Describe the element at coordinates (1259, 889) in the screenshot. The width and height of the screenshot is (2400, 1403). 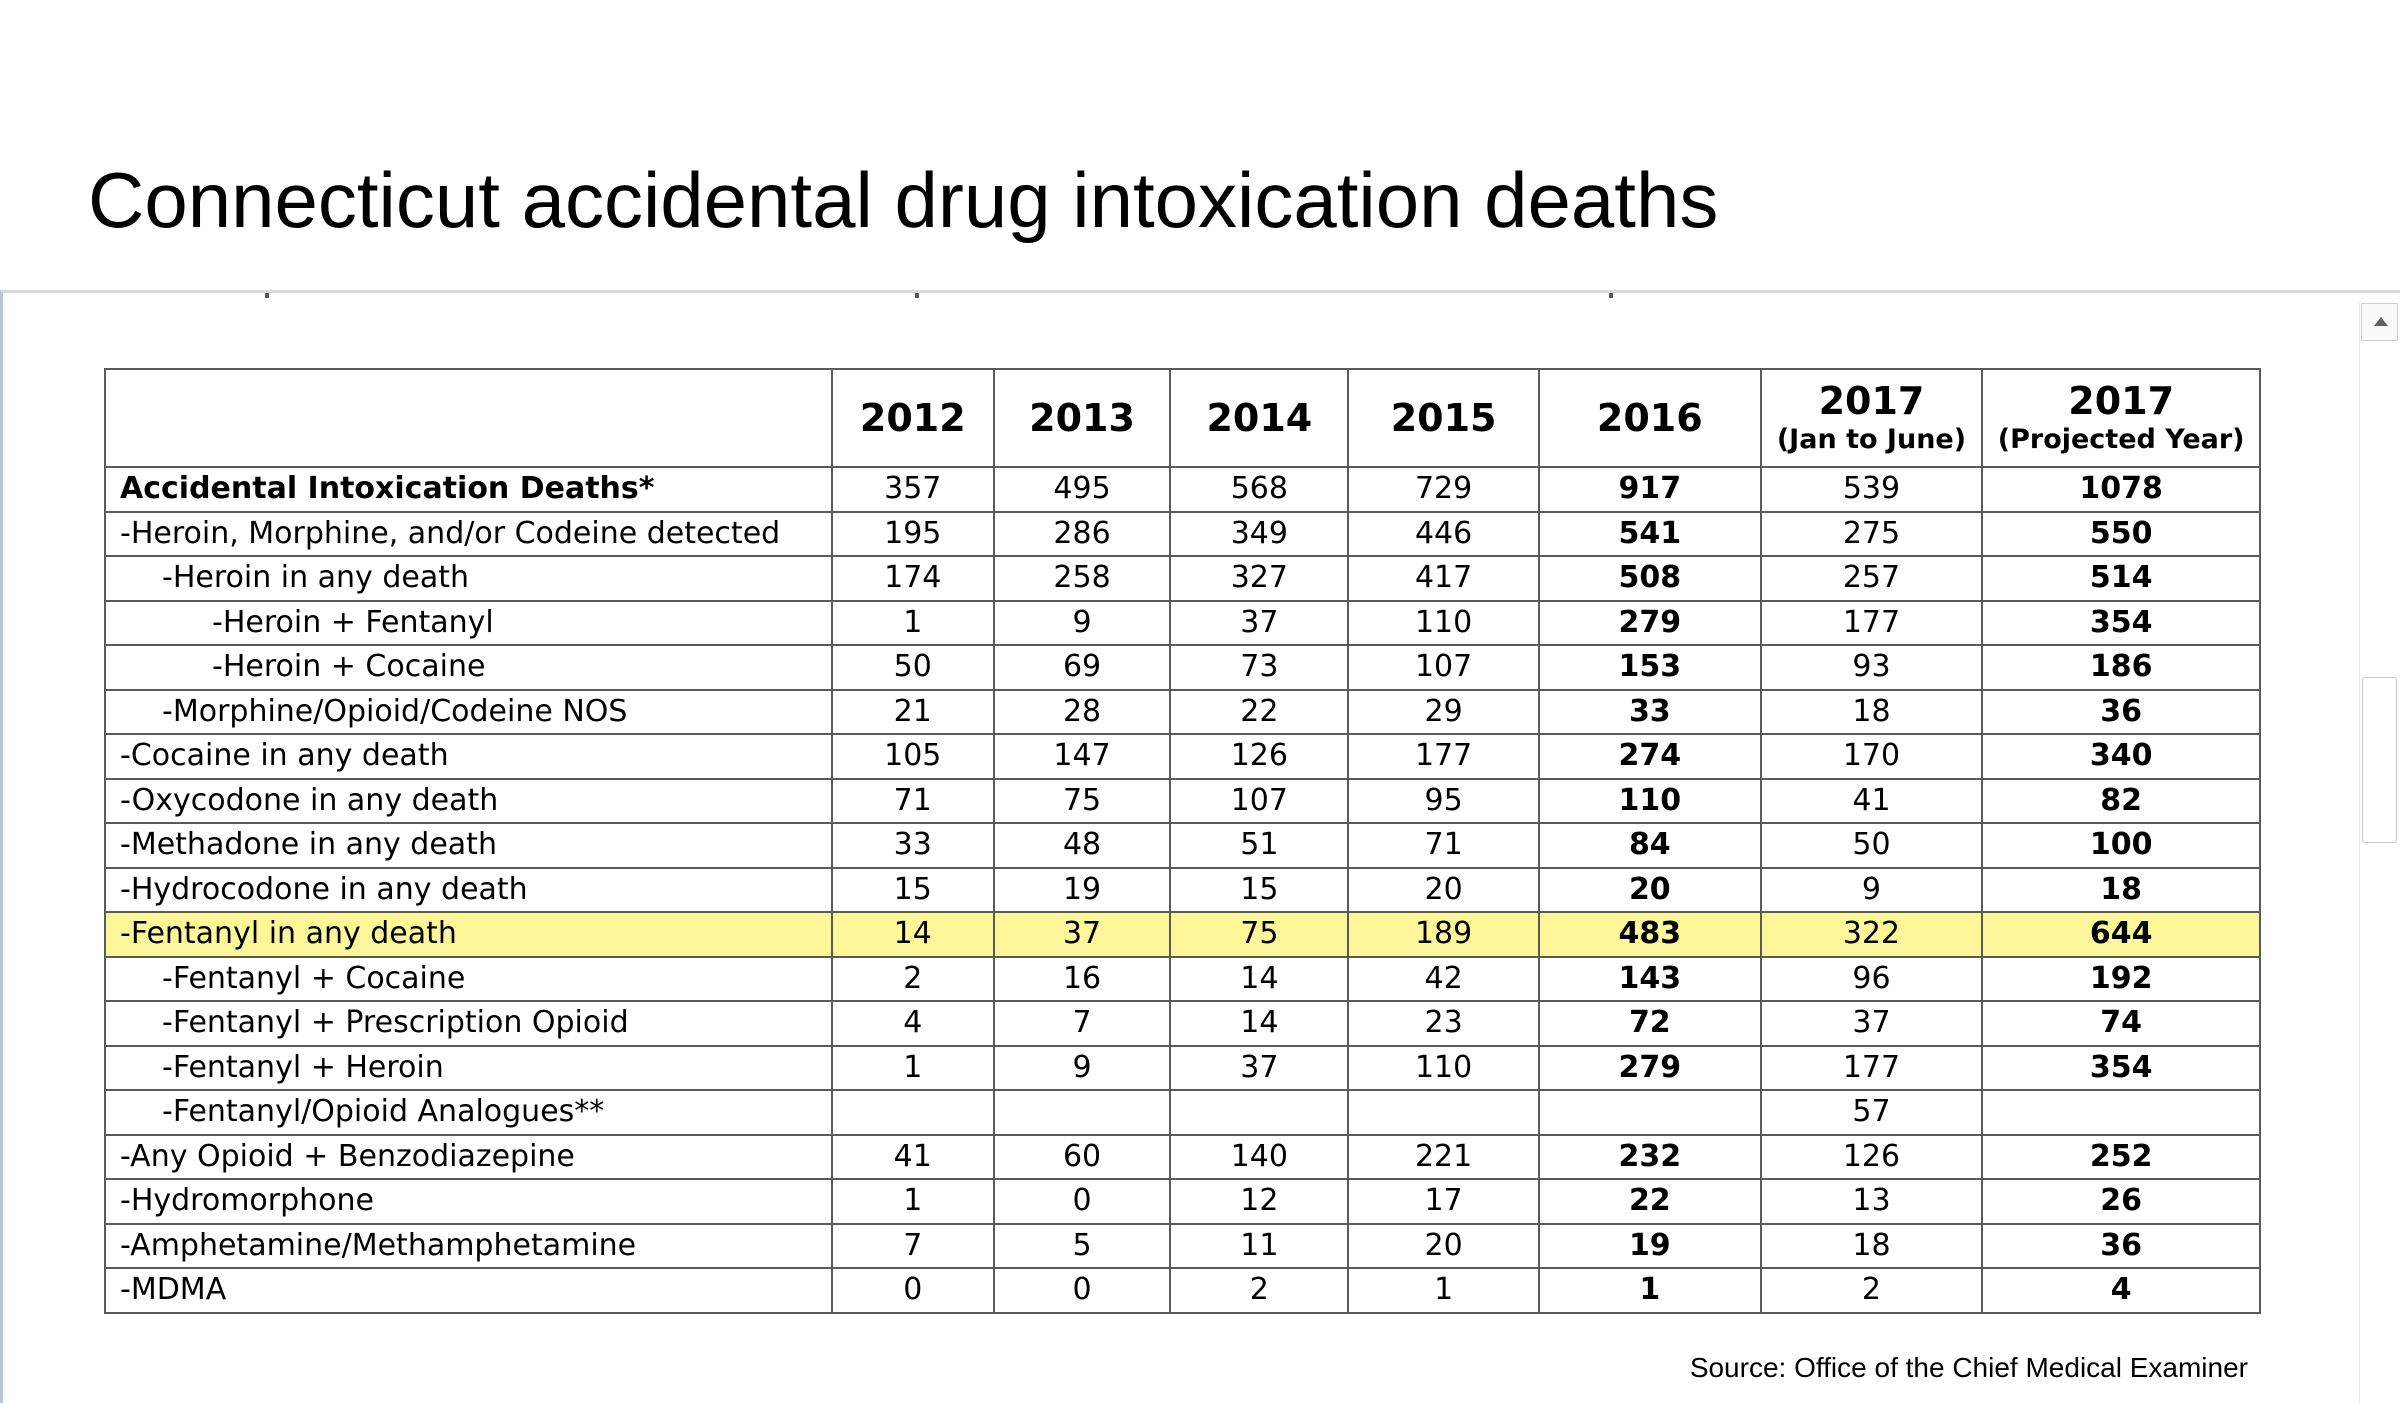
I see `value-cell: 15` at that location.